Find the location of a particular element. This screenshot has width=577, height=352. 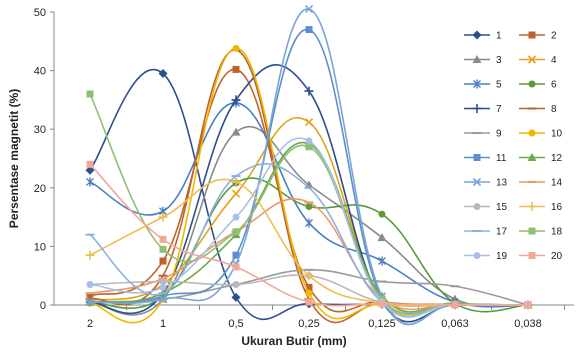

legend-label: 10 is located at coordinates (557, 134).